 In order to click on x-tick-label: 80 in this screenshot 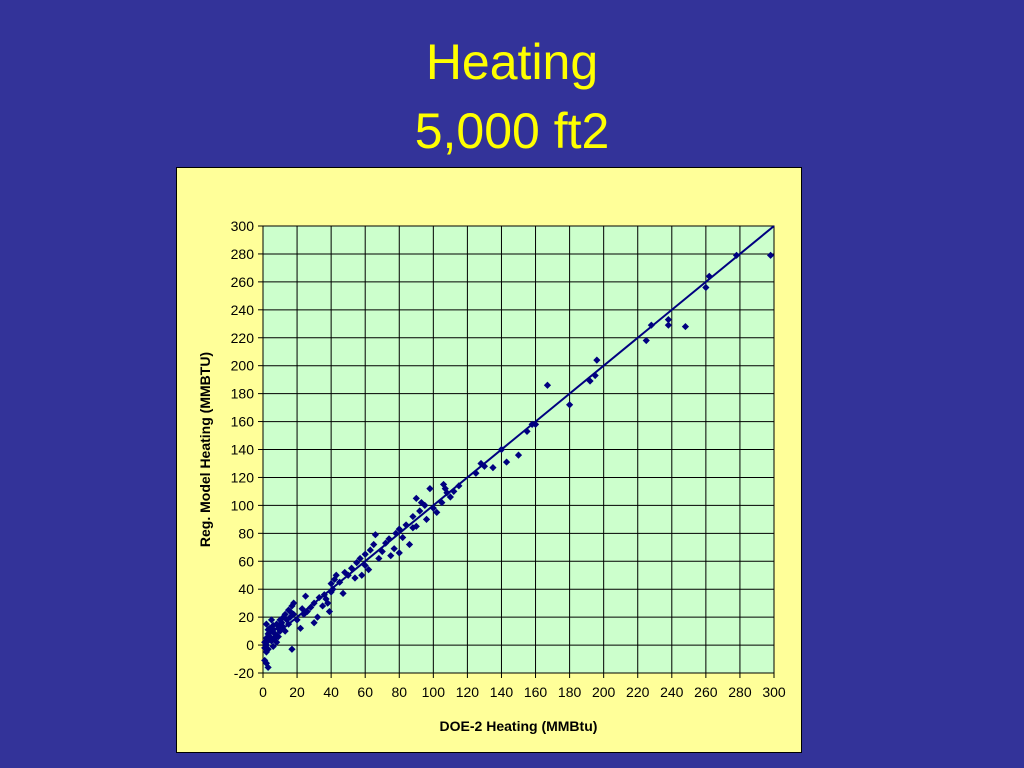, I will do `click(399, 692)`.